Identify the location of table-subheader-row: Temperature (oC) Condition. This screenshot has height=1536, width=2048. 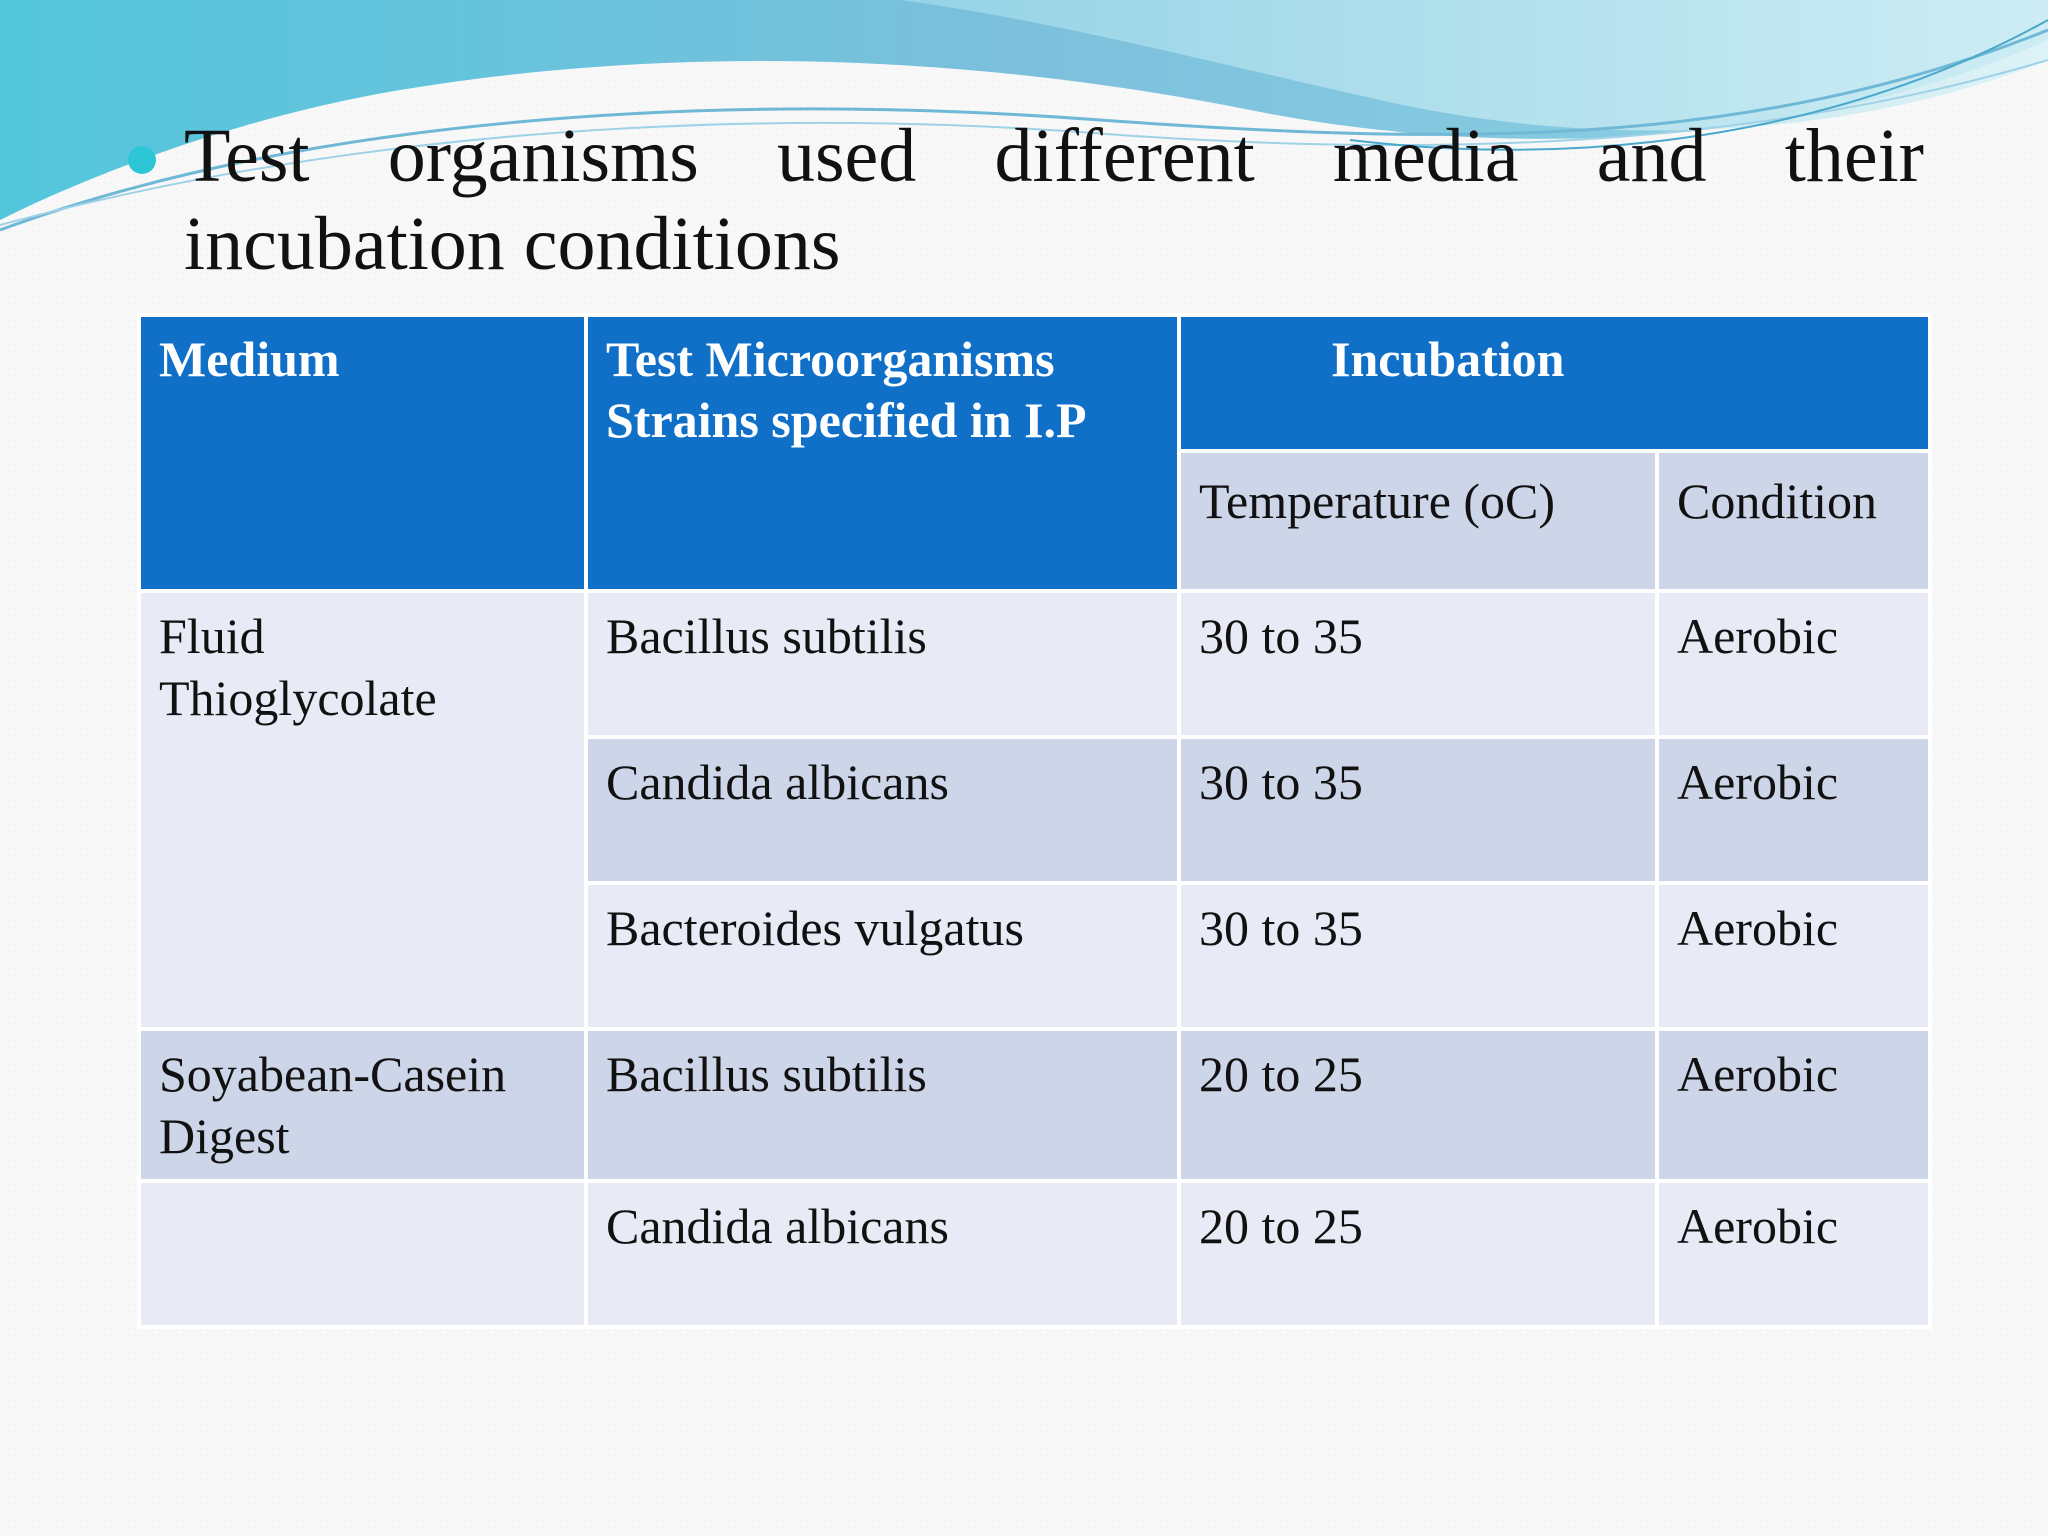
(1035, 521).